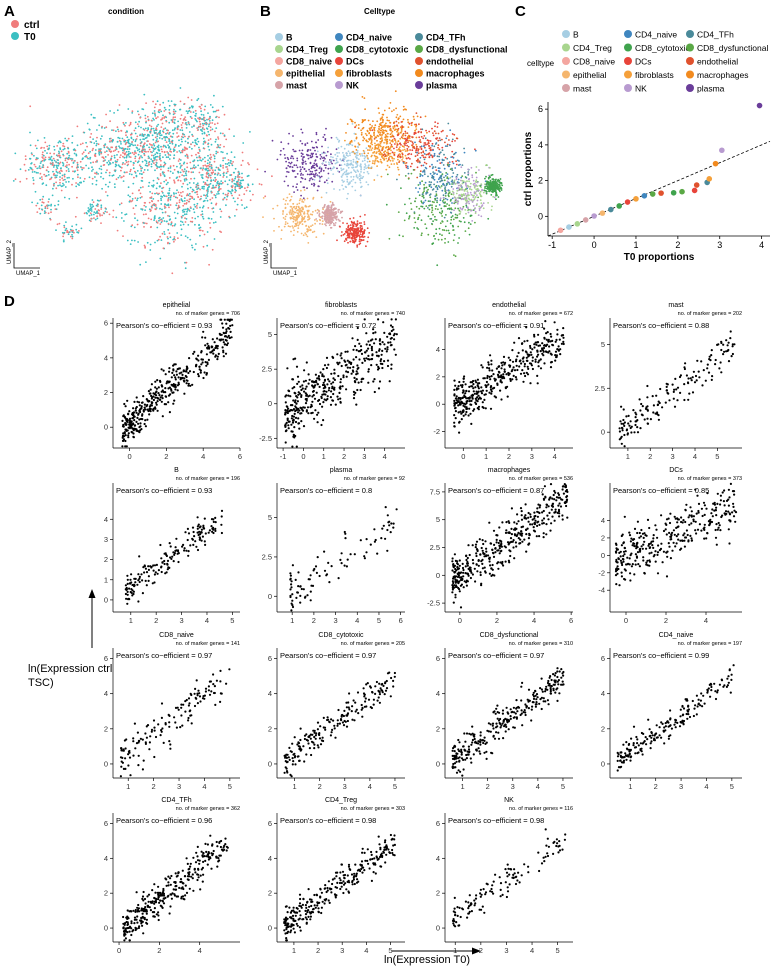  I want to click on legend-b-label-CD4_naive: CD4_naive, so click(369, 38).